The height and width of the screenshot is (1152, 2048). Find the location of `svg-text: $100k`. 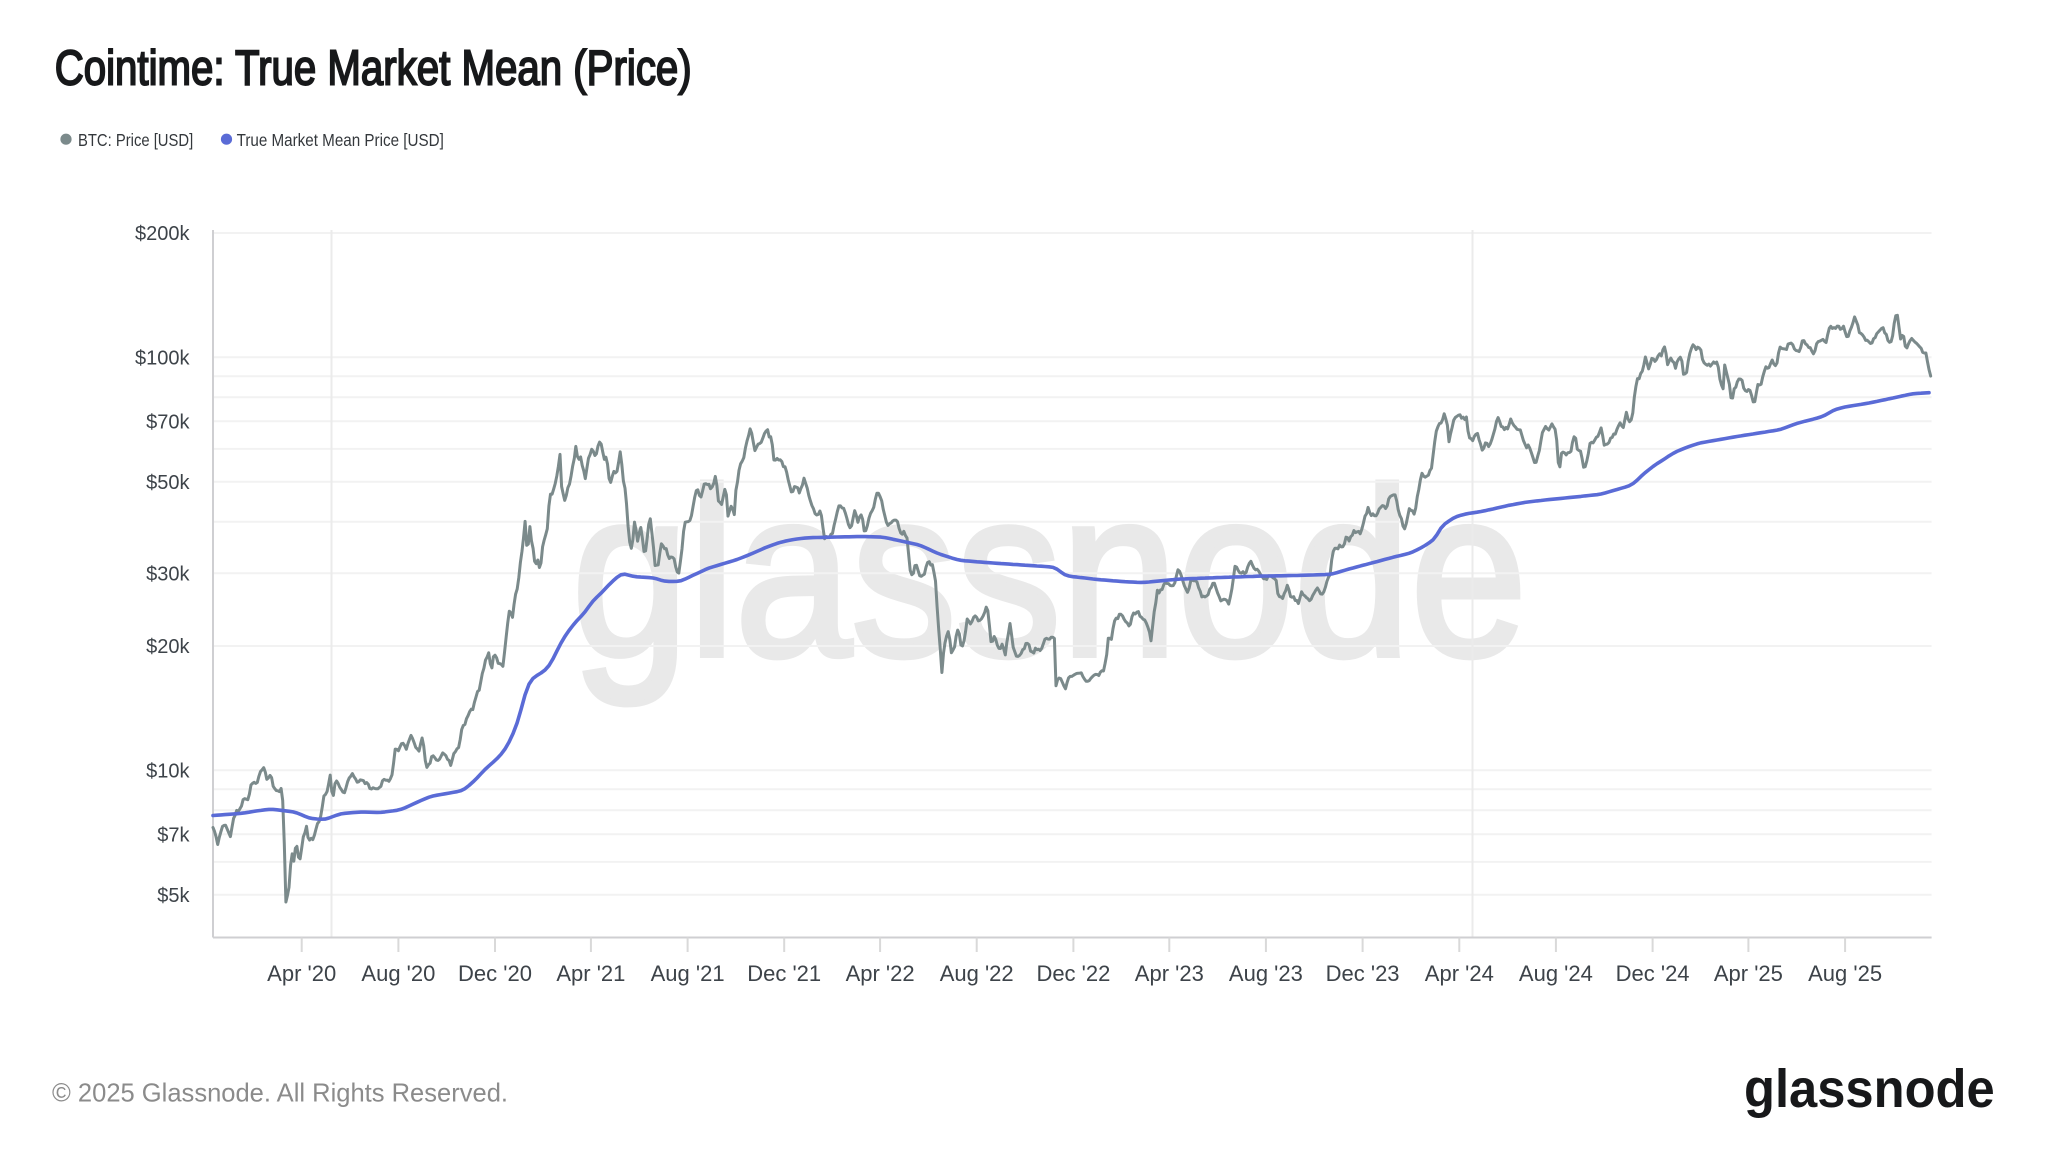

svg-text: $100k is located at coordinates (162, 359).